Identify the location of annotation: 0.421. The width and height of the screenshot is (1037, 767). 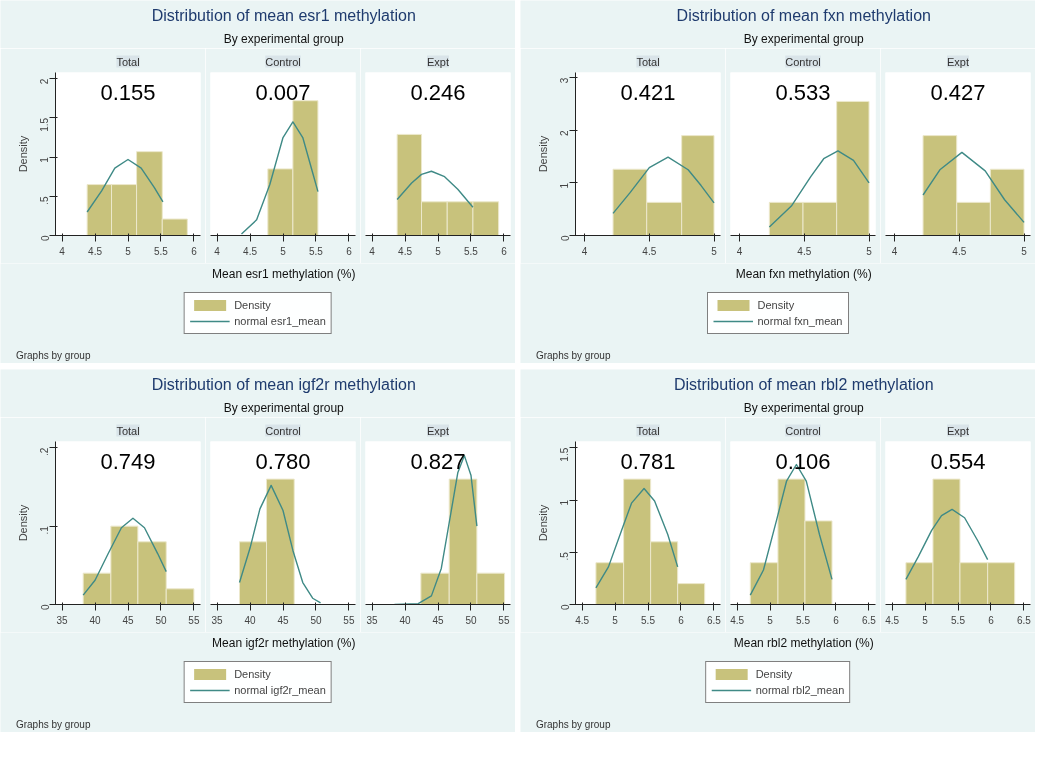
(648, 92).